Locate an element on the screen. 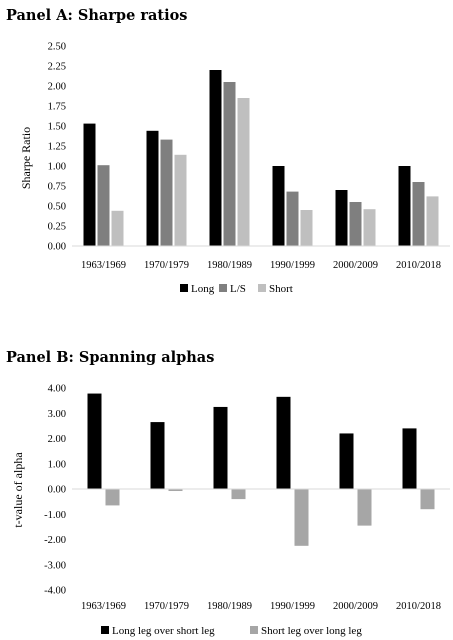 Image resolution: width=453 pixels, height=640 pixels. panel-a-legend-label: Long is located at coordinates (203, 289).